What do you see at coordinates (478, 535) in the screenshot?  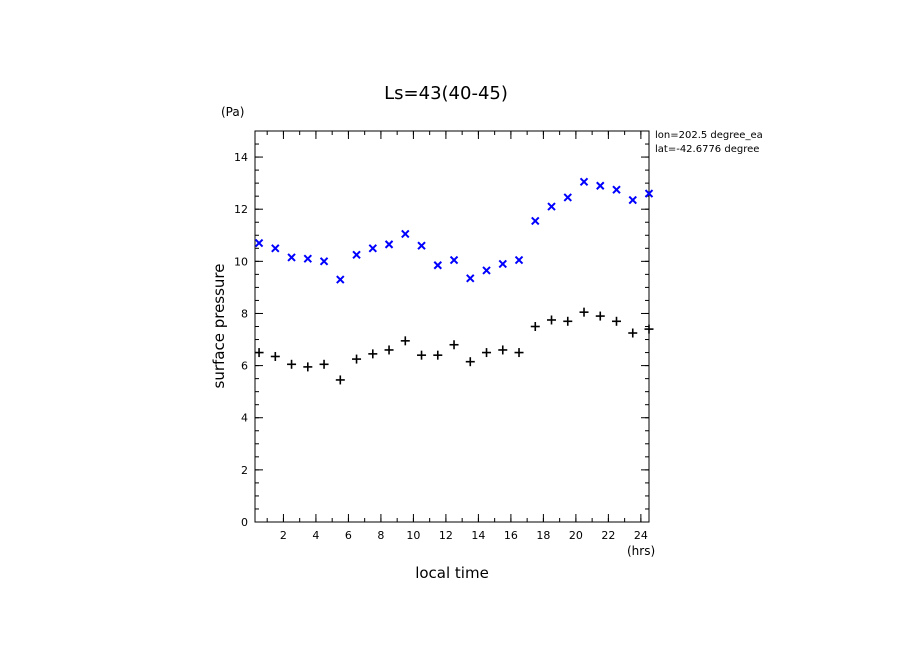 I see `x-tick-label: 14` at bounding box center [478, 535].